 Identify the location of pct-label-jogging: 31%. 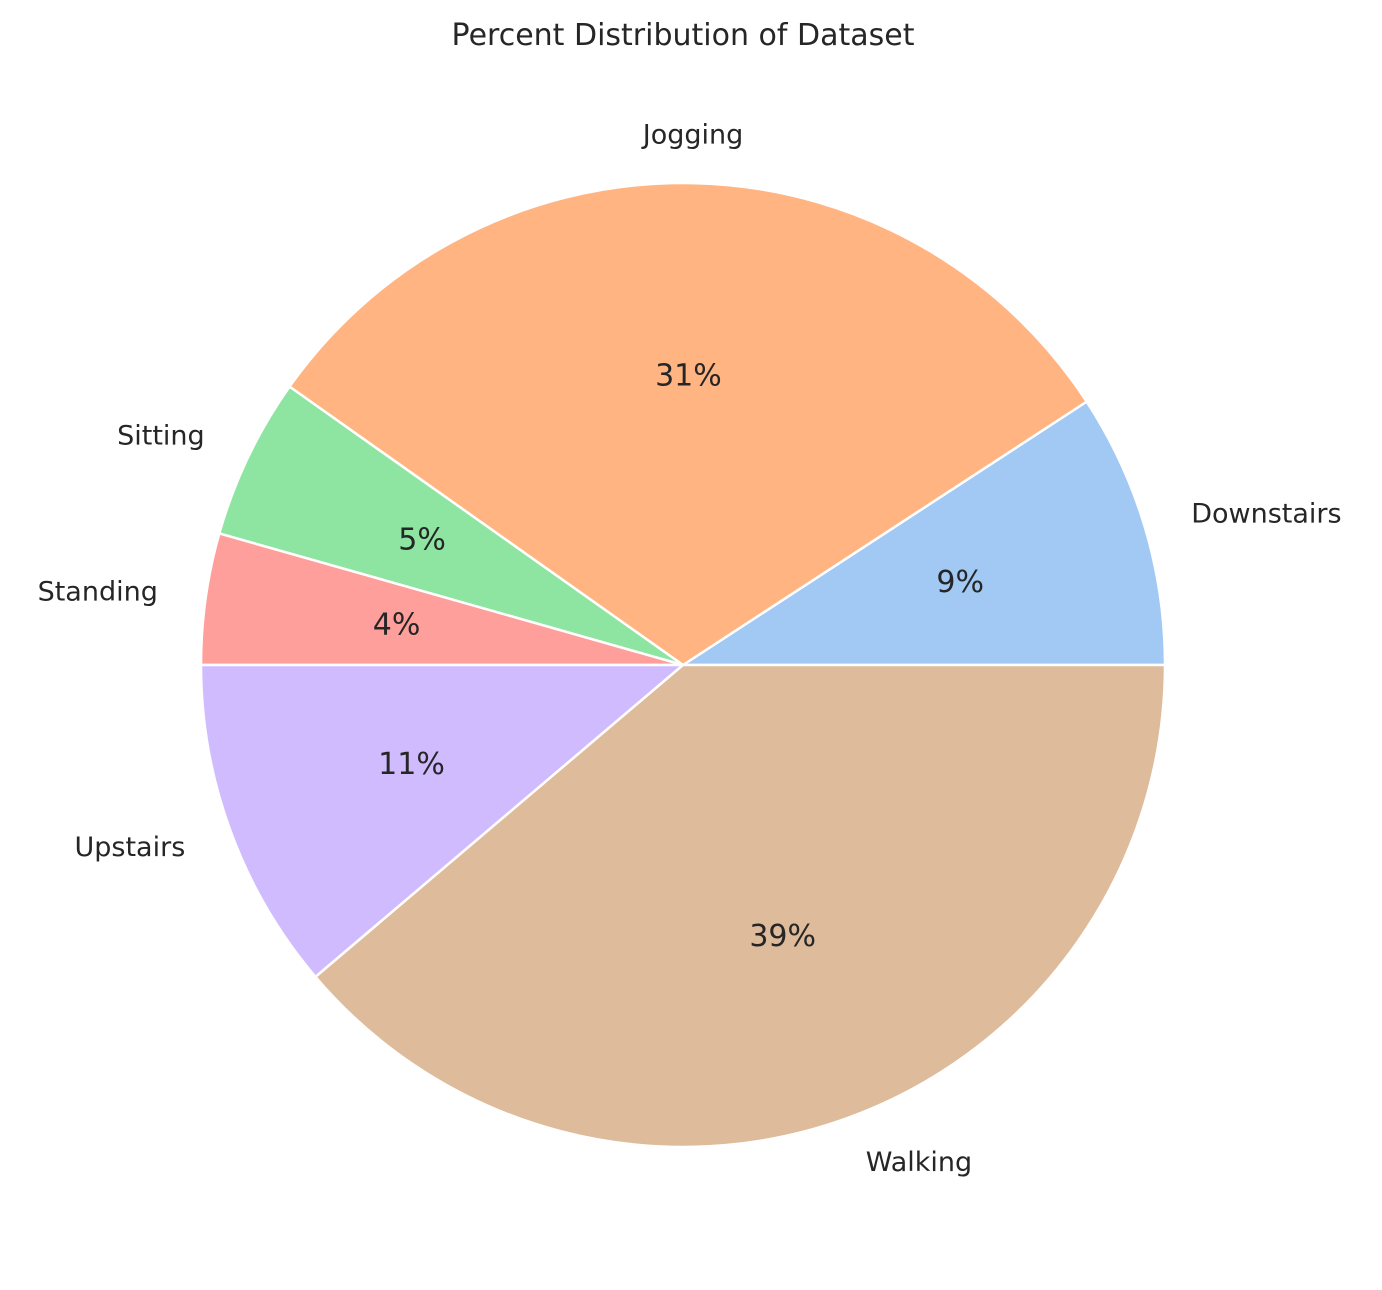
(688, 375).